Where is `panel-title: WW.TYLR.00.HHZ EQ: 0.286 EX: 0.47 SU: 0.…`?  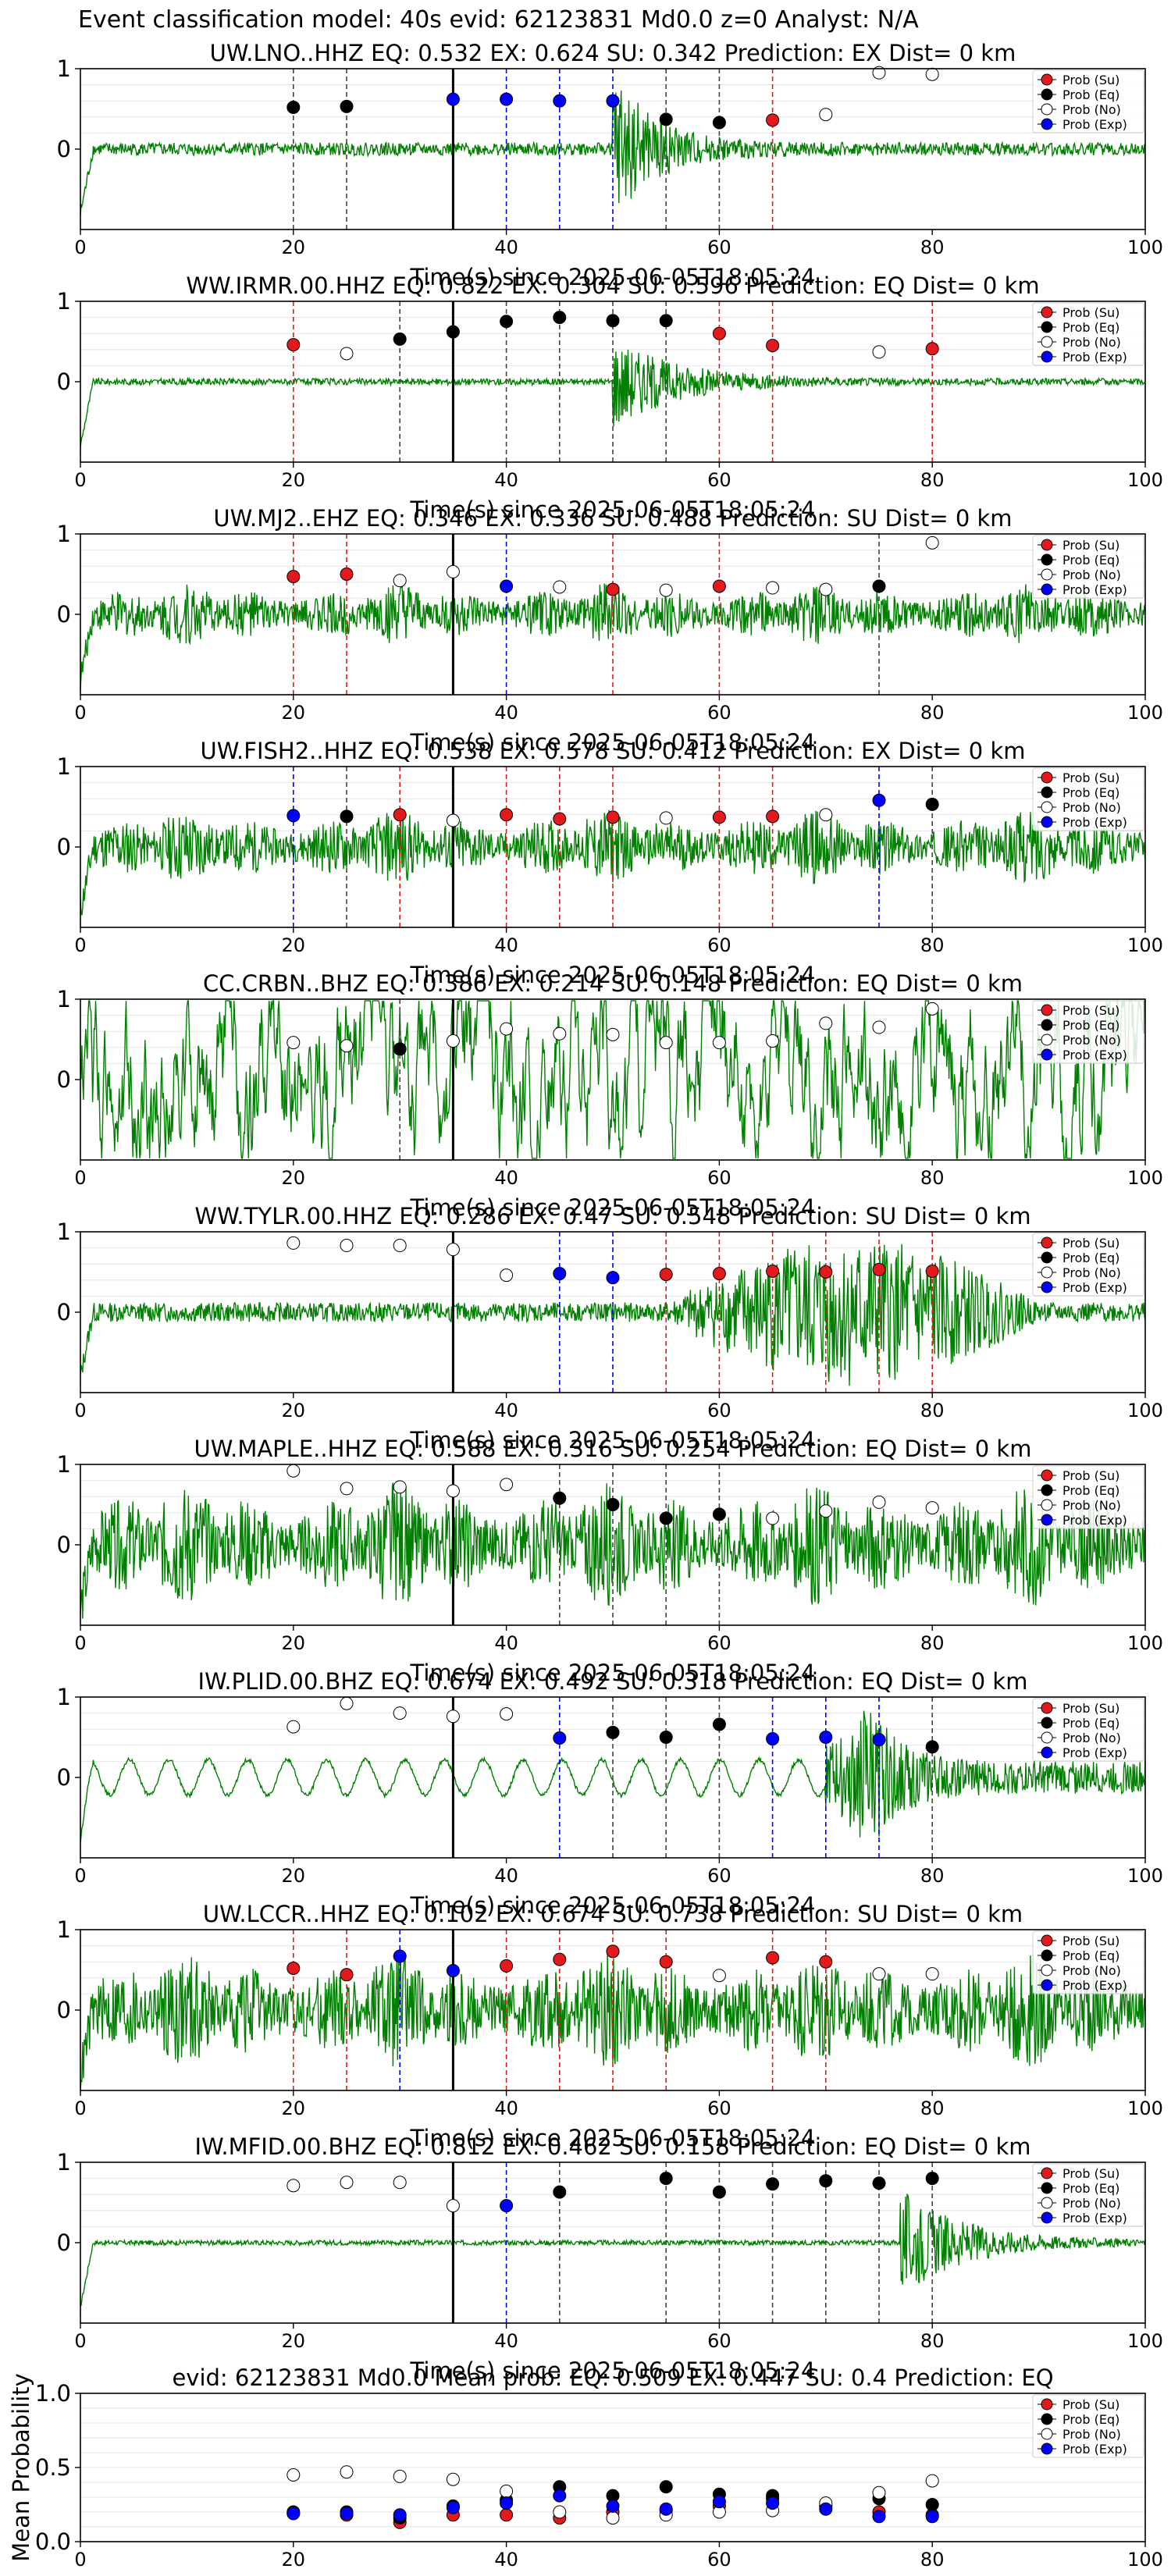 panel-title: WW.TYLR.00.HHZ EQ: 0.286 EX: 0.47 SU: 0.… is located at coordinates (612, 1216).